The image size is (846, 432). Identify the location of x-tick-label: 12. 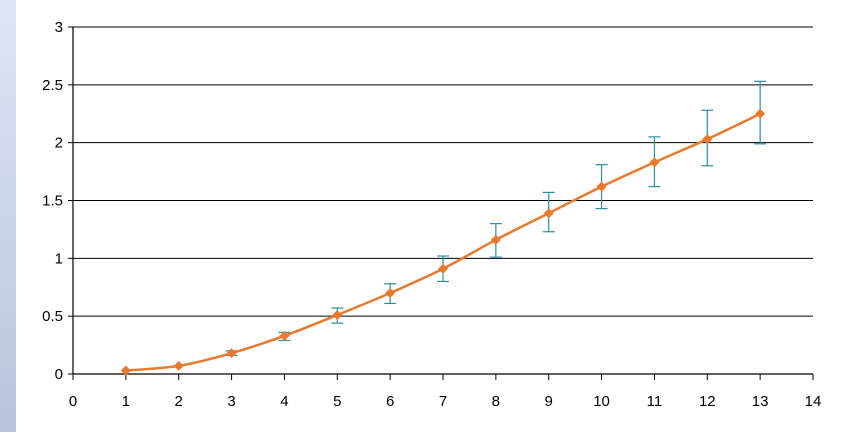
(707, 401).